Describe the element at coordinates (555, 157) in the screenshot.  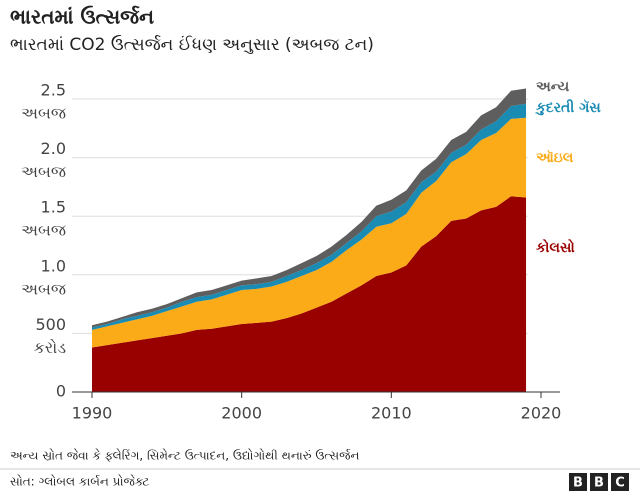
I see `series-label: ઑઇલ` at that location.